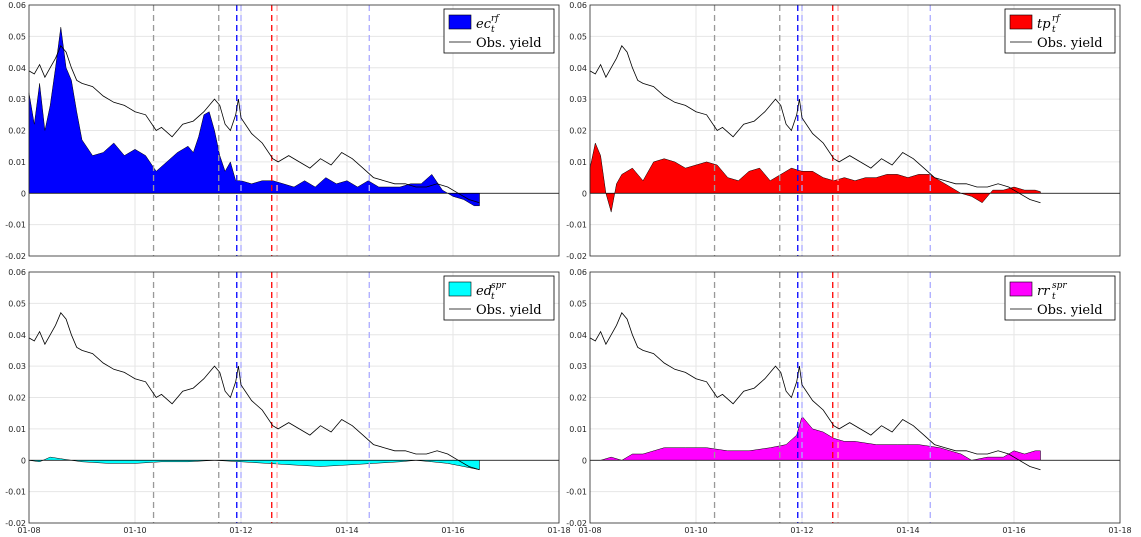 The width and height of the screenshot is (1141, 537). I want to click on legend-label-ed: ed, so click(484, 291).